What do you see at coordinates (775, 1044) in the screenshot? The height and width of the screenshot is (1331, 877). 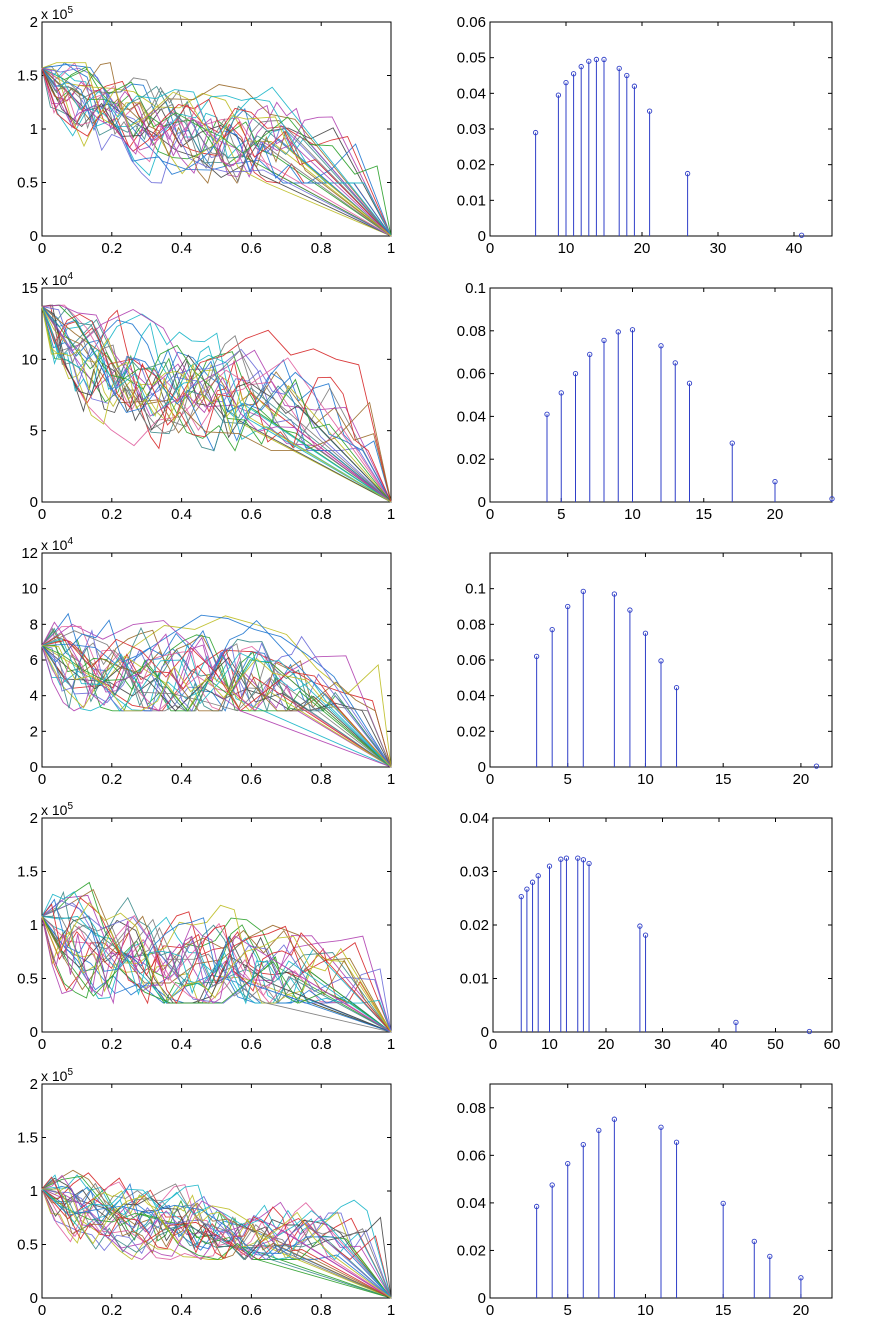 I see `x-tick-label: 50` at bounding box center [775, 1044].